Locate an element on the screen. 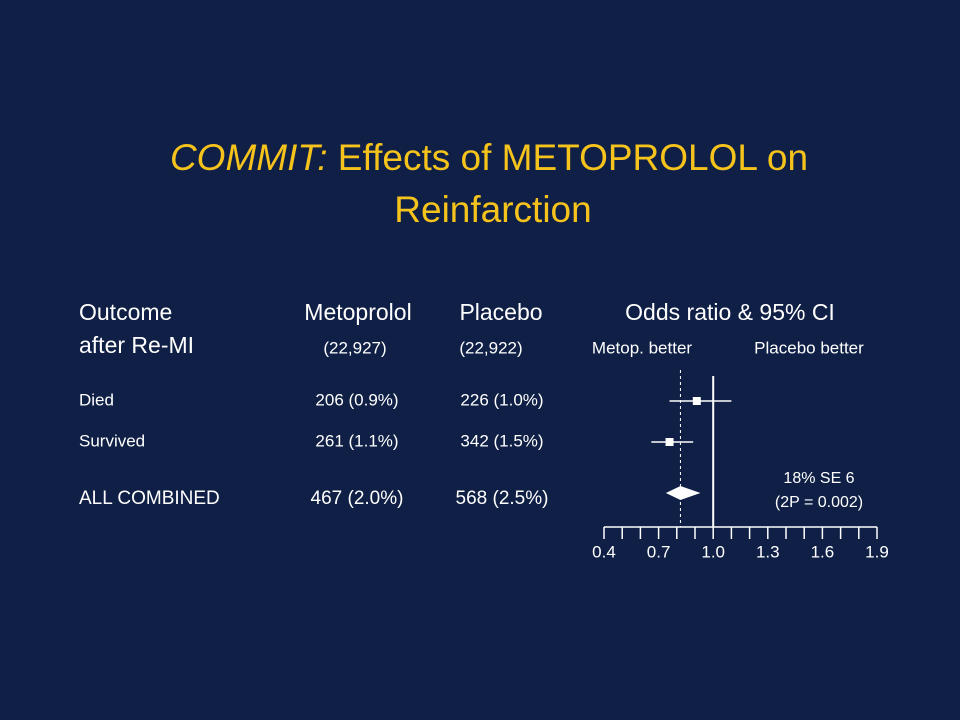 This screenshot has width=960, height=720. direction-label: Metop. better is located at coordinates (642, 347).